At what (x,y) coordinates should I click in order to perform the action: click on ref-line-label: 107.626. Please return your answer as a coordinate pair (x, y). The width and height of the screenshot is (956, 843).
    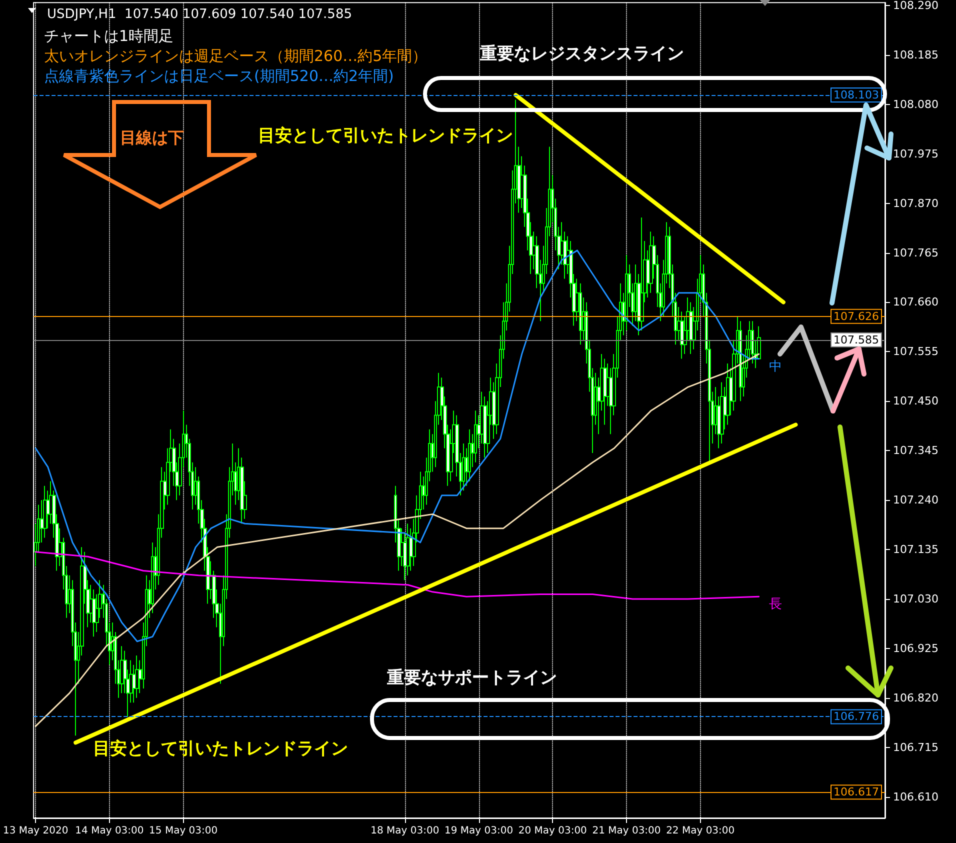
    Looking at the image, I should click on (856, 316).